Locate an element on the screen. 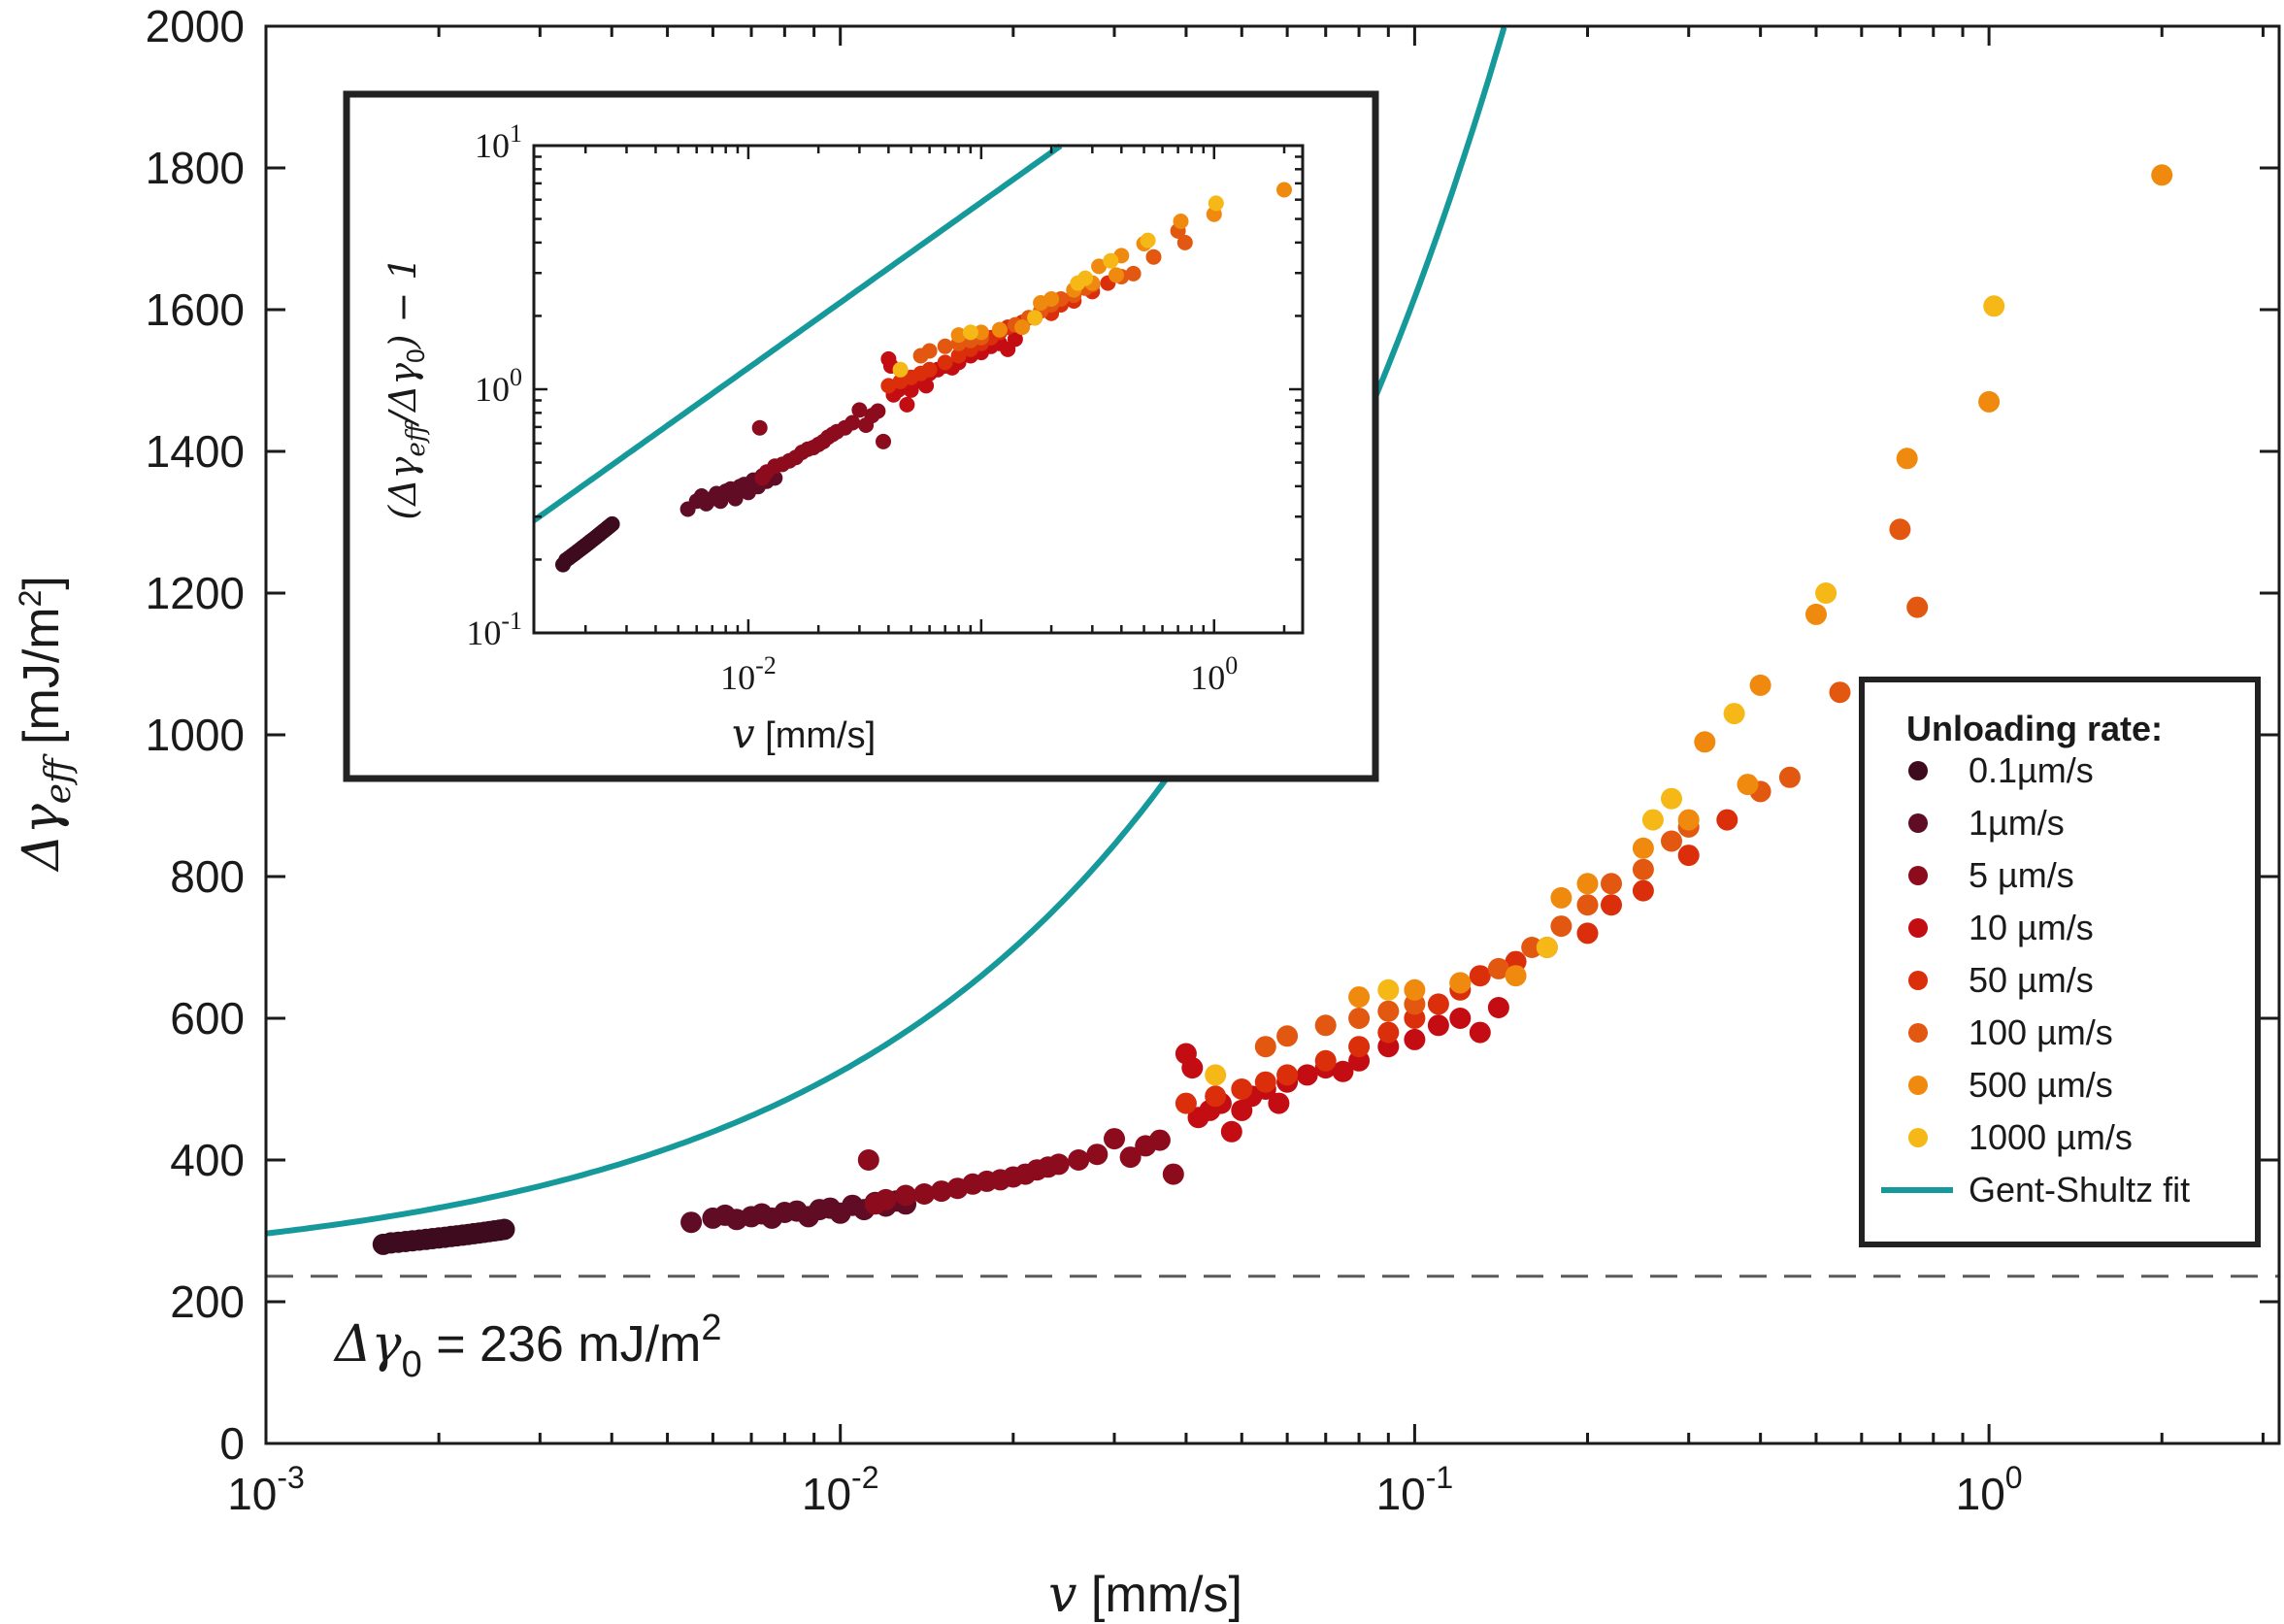  main-ytick-label: 200 is located at coordinates (207, 1301).